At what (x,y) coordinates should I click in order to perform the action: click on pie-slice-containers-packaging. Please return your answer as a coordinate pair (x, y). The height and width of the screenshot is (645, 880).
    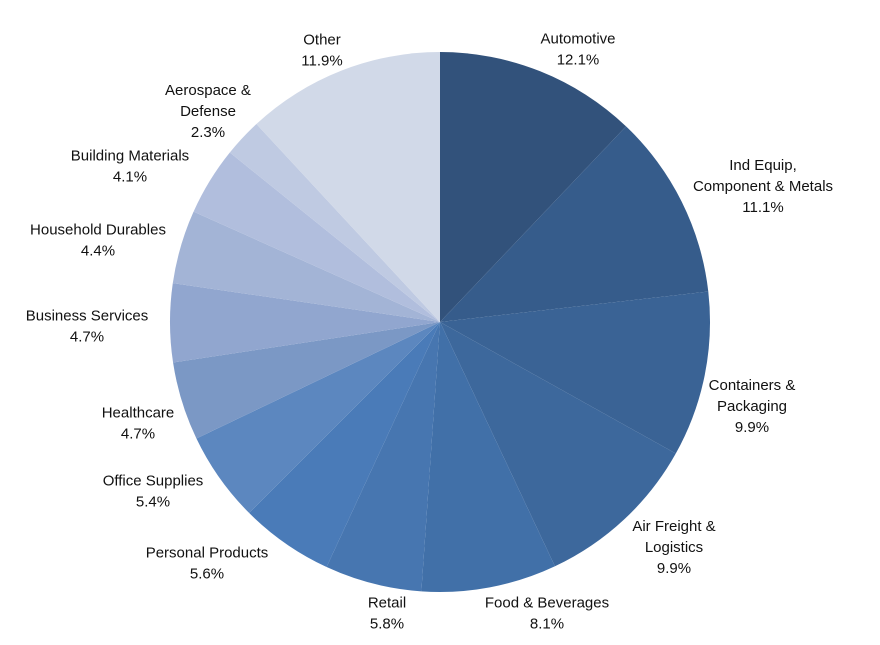
    Looking at the image, I should click on (575, 372).